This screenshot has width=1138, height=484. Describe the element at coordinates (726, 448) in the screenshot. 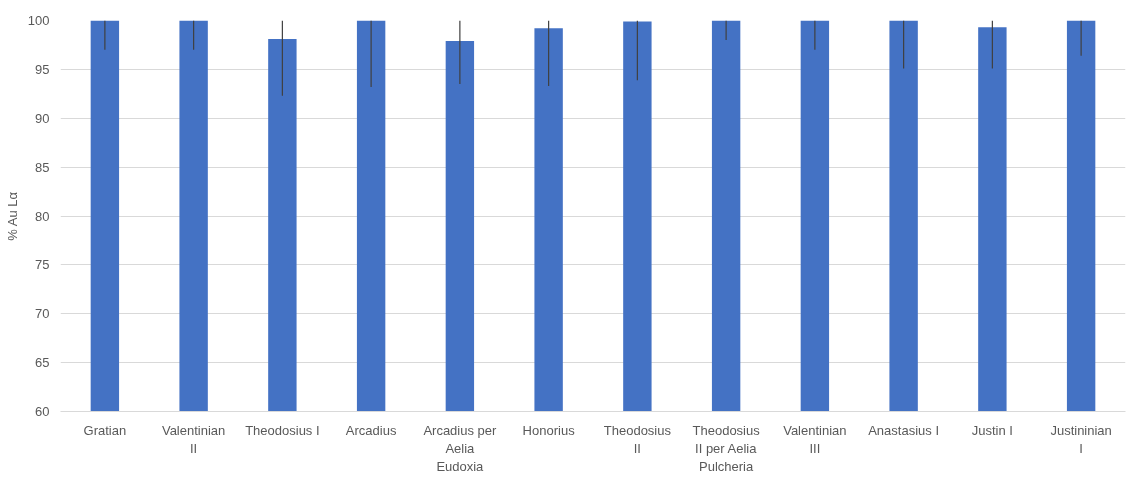

I see `x-tick-label: Theodosius II per Aelia Pulcheria` at that location.